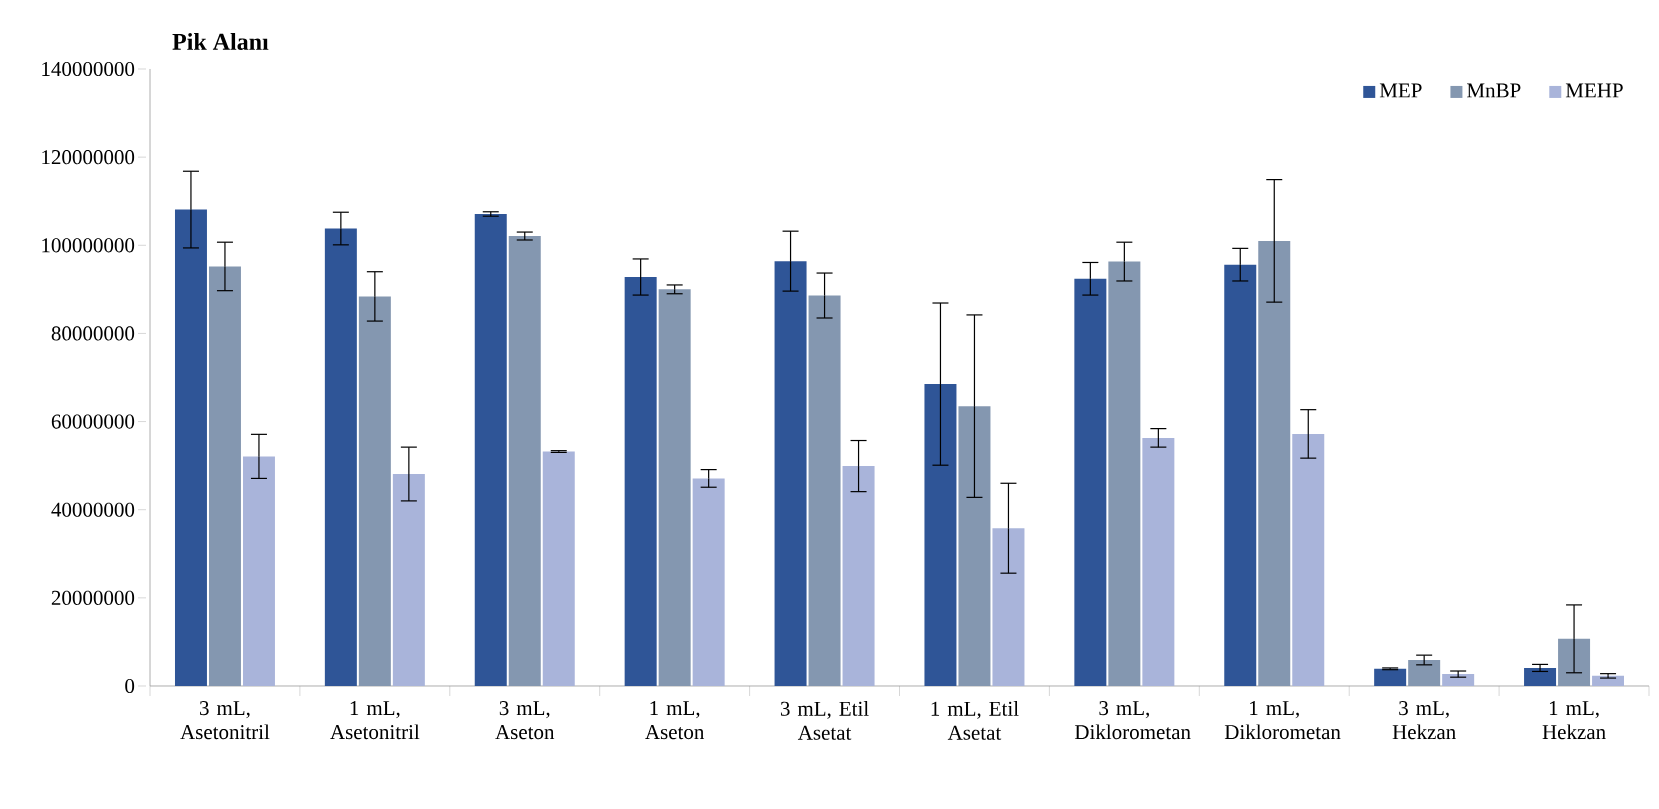 Image resolution: width=1659 pixels, height=809 pixels. I want to click on y-tick-label: 40000000, so click(93, 509).